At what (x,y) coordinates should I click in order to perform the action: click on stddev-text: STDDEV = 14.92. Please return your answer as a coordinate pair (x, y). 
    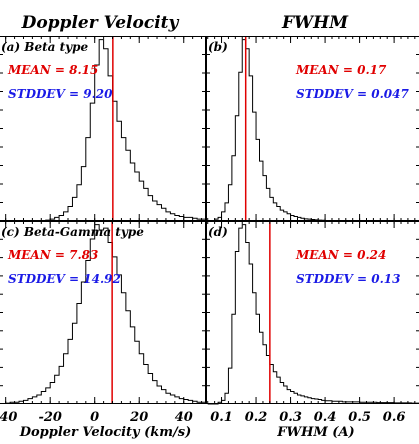
    Looking at the image, I should click on (64, 279).